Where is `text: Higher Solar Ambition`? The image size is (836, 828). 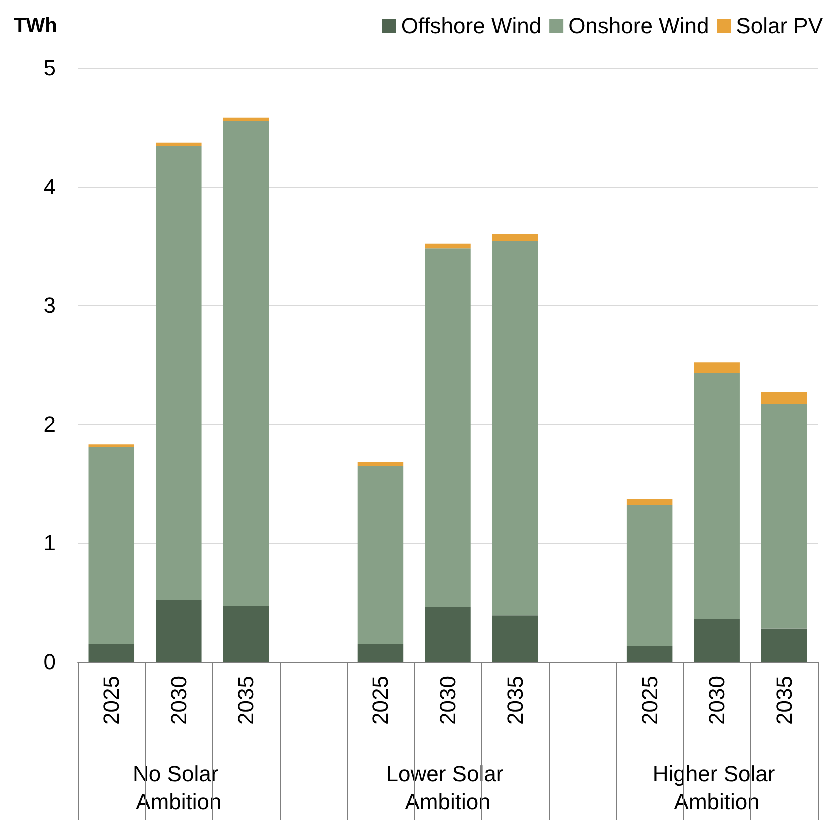 text: Higher Solar Ambition is located at coordinates (717, 788).